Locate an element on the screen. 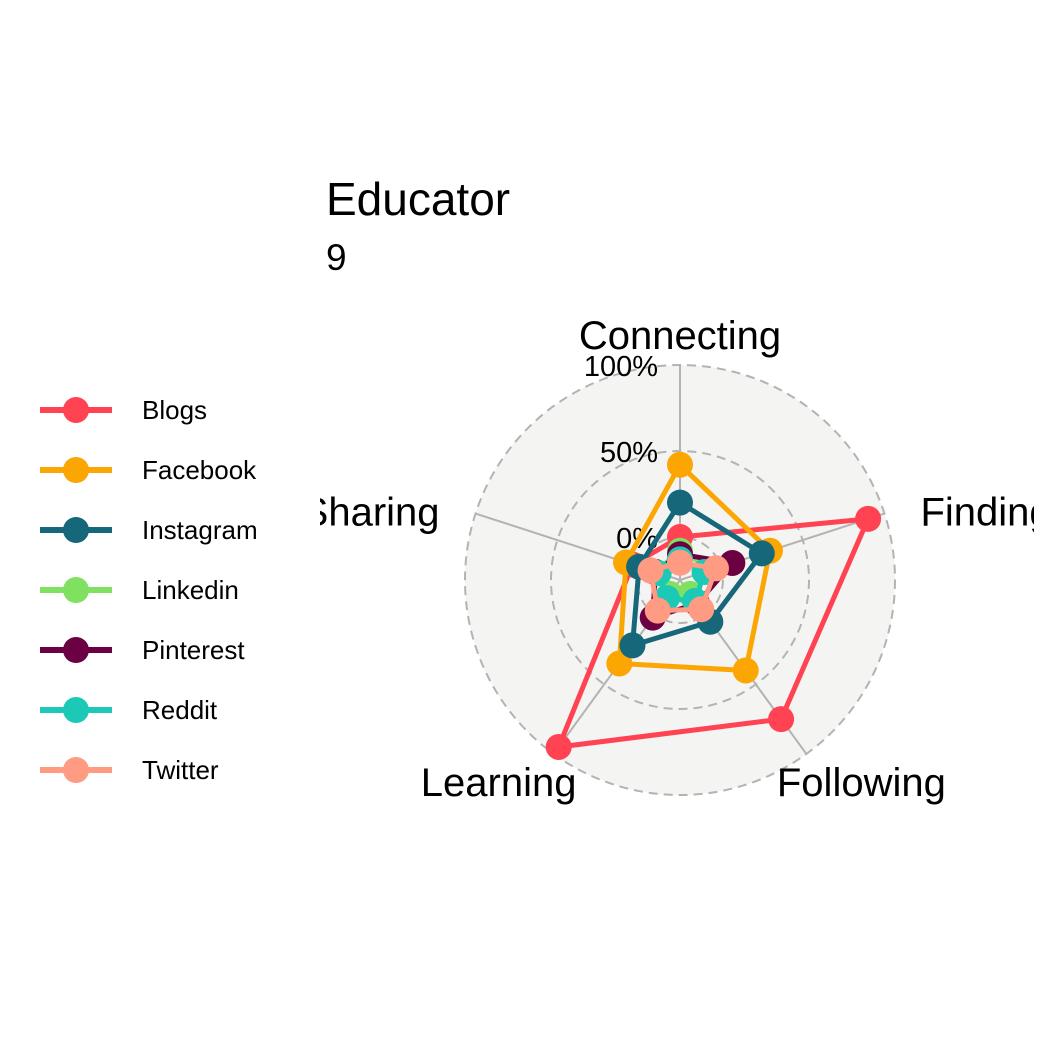 The image size is (1049, 1049). data-point-instagram-connecting is located at coordinates (680, 502).